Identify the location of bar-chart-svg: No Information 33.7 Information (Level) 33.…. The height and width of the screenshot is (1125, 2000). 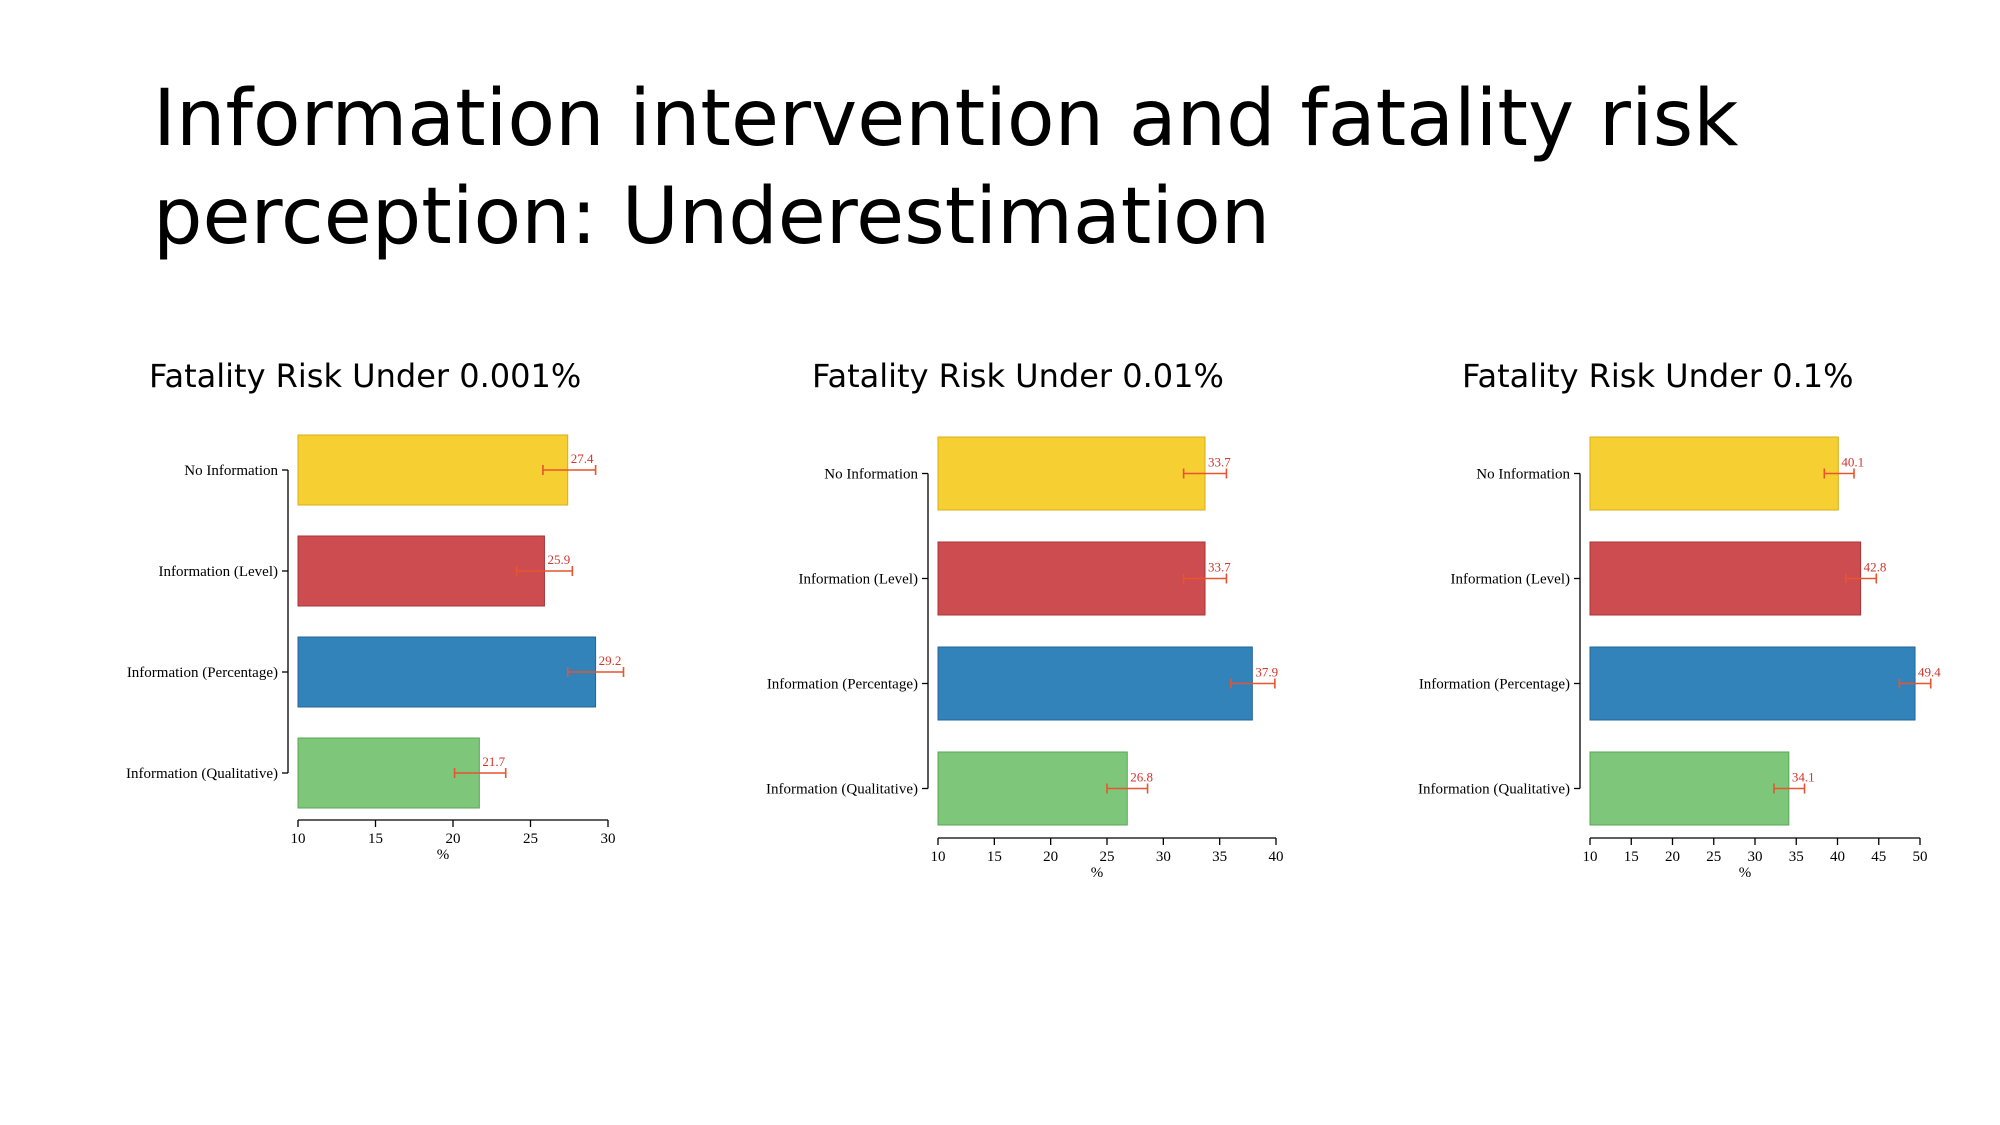
(1025, 658).